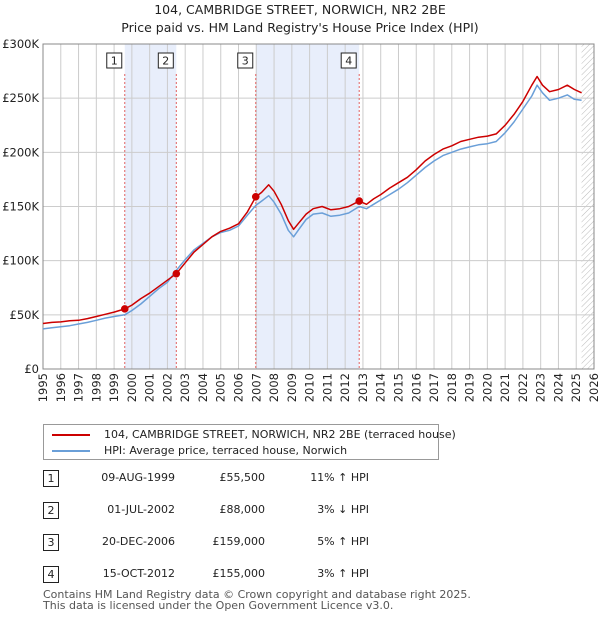 Image resolution: width=600 pixels, height=620 pixels. I want to click on x-tick-label: 1997, so click(79, 387).